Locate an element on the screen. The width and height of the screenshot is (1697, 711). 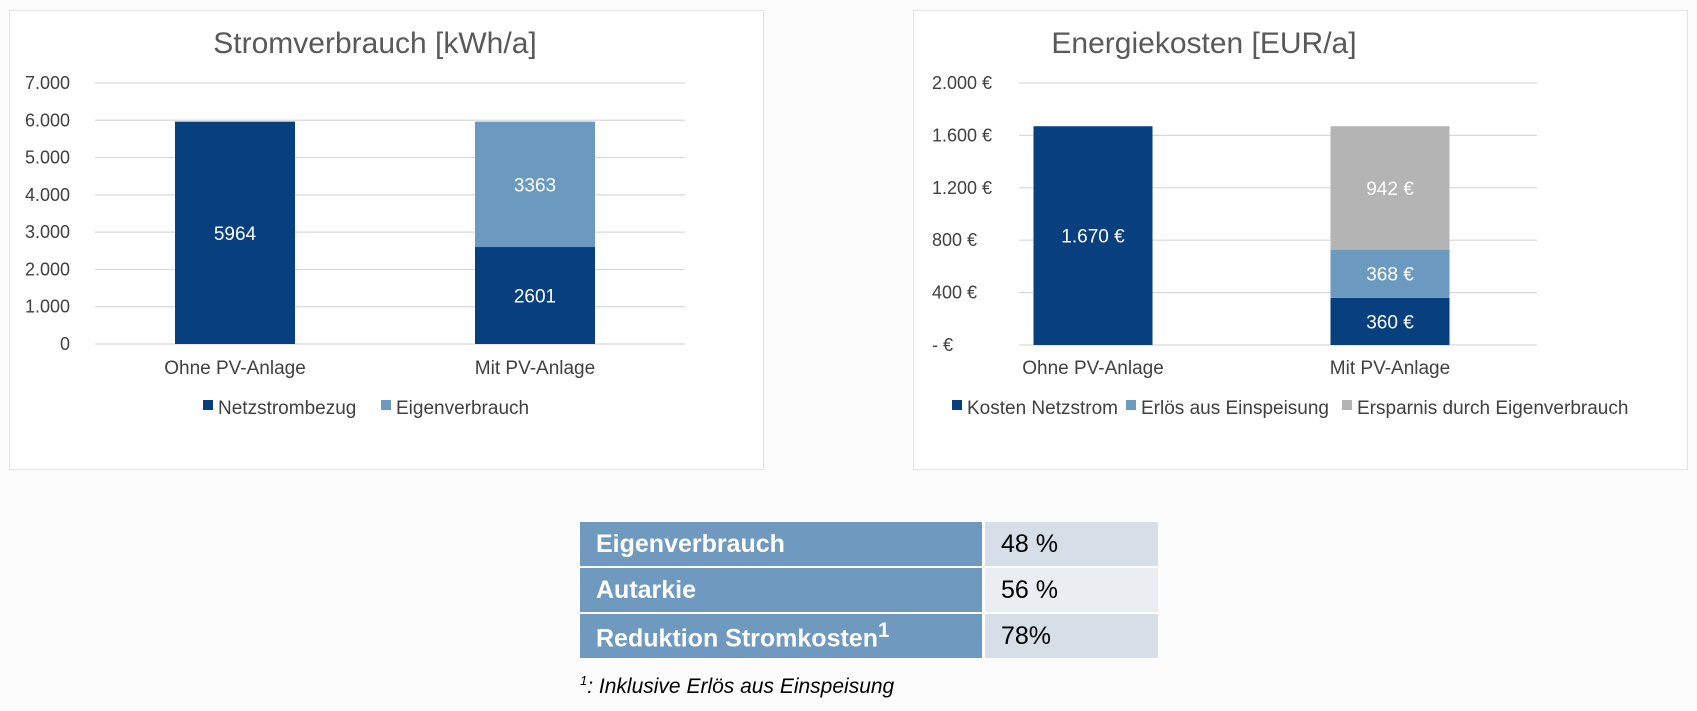
footnote-sup: 1 is located at coordinates (584, 680).